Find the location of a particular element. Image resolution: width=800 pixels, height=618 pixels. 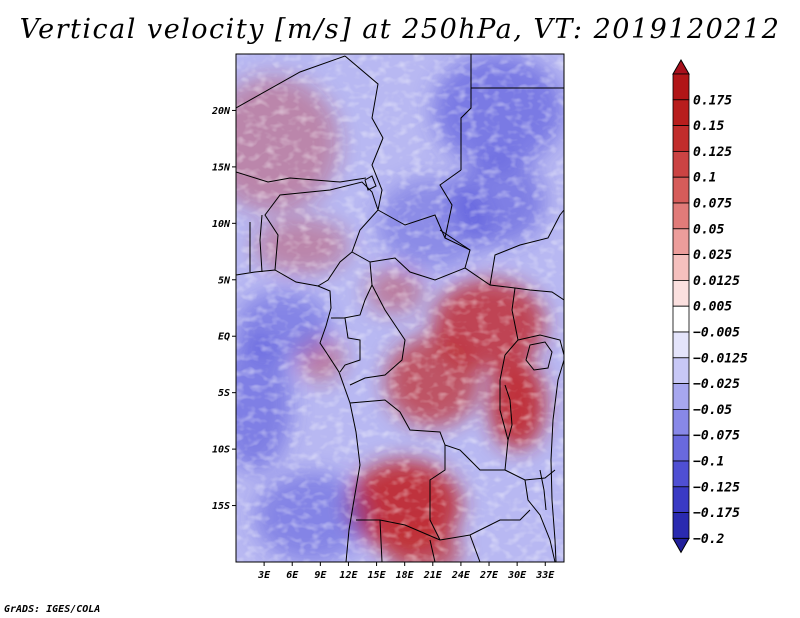

colorbar-label: −0.075 is located at coordinates (716, 436).